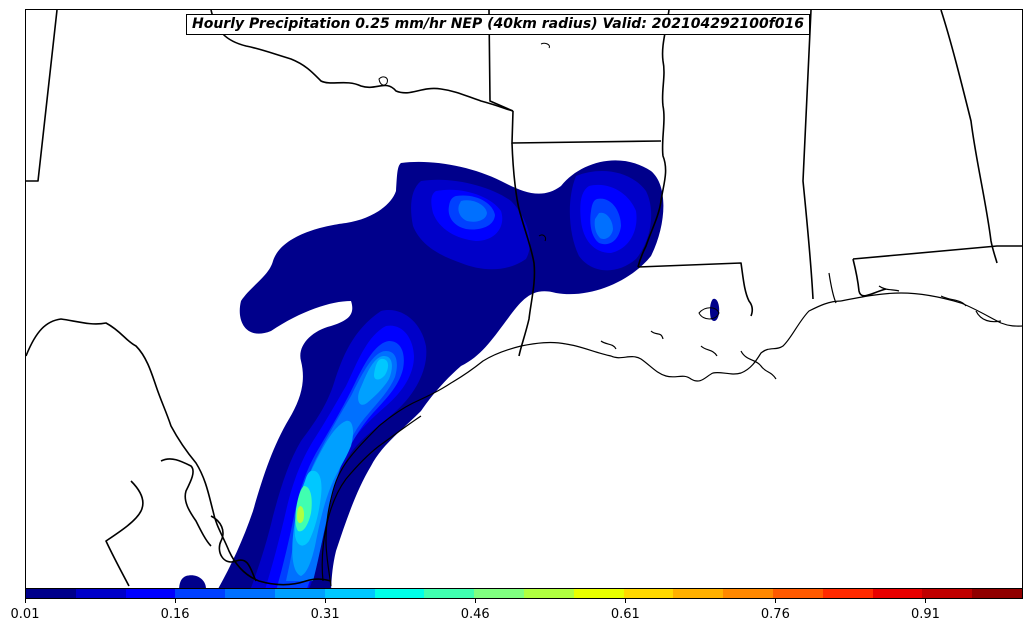 Image resolution: width=1033 pixels, height=633 pixels. What do you see at coordinates (25, 614) in the screenshot?
I see `colorbar-tick-label-1: 0.01` at bounding box center [25, 614].